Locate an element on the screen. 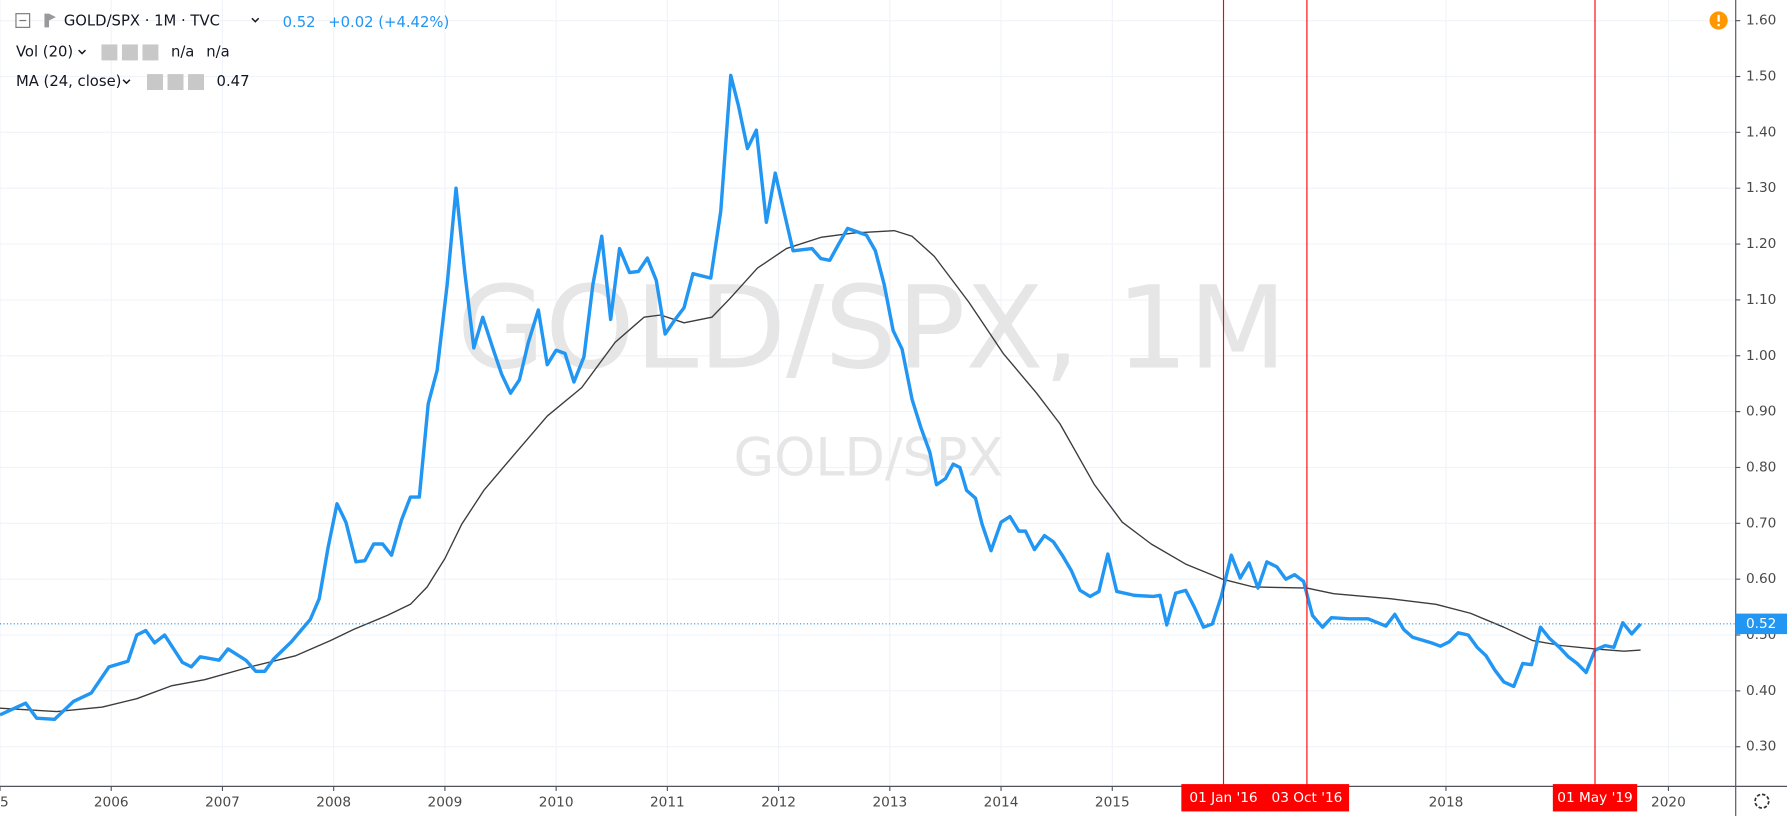 This screenshot has height=816, width=1787. indicator-value: 0.47 is located at coordinates (233, 81).